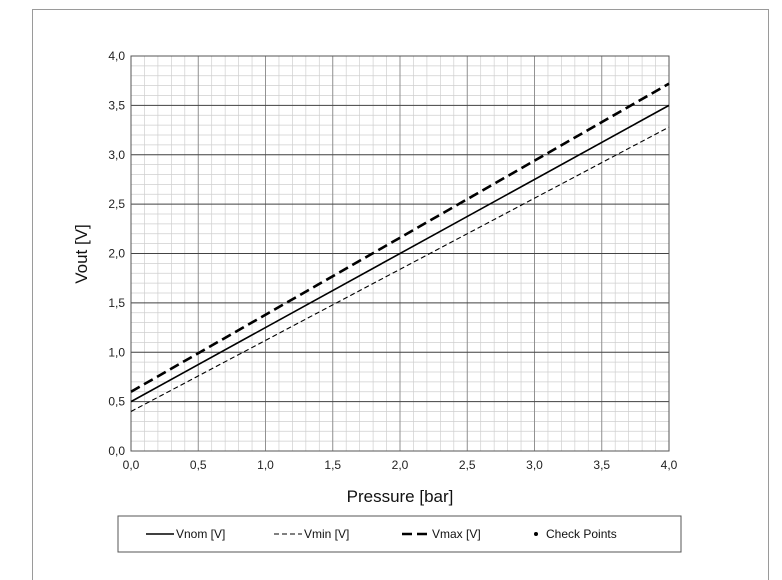 The width and height of the screenshot is (782, 580). Describe the element at coordinates (116, 402) in the screenshot. I see `y-tick-label: 0,5` at that location.